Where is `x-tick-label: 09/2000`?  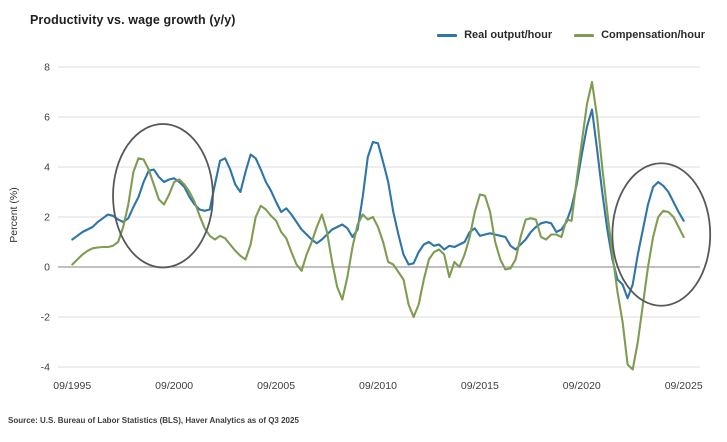 x-tick-label: 09/2000 is located at coordinates (174, 386).